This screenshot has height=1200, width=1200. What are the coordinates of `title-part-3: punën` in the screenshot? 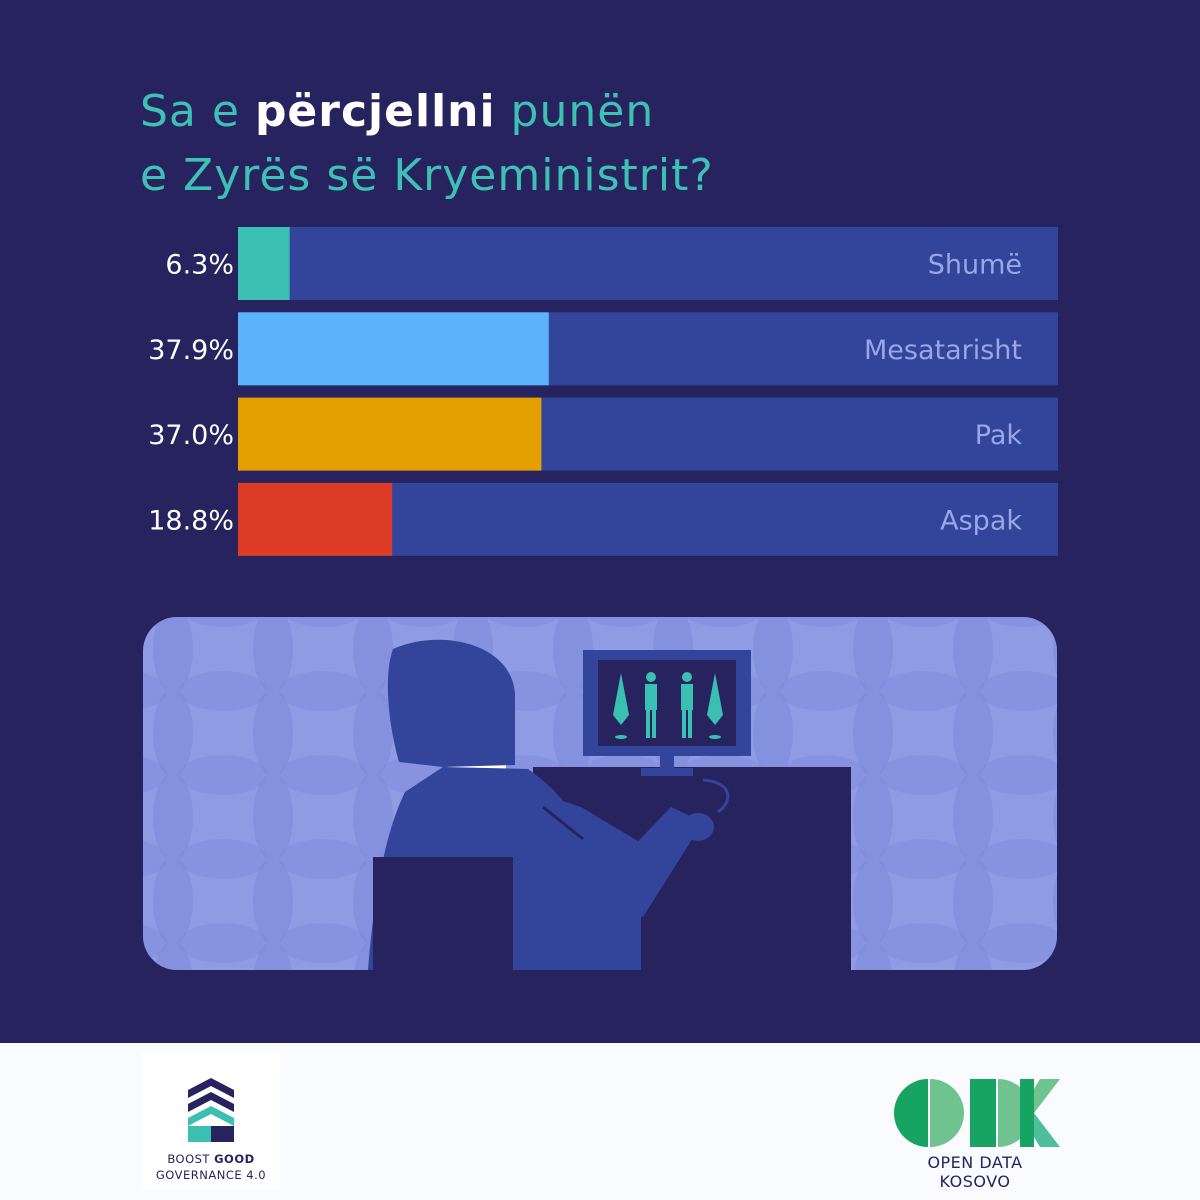 It's located at (575, 111).